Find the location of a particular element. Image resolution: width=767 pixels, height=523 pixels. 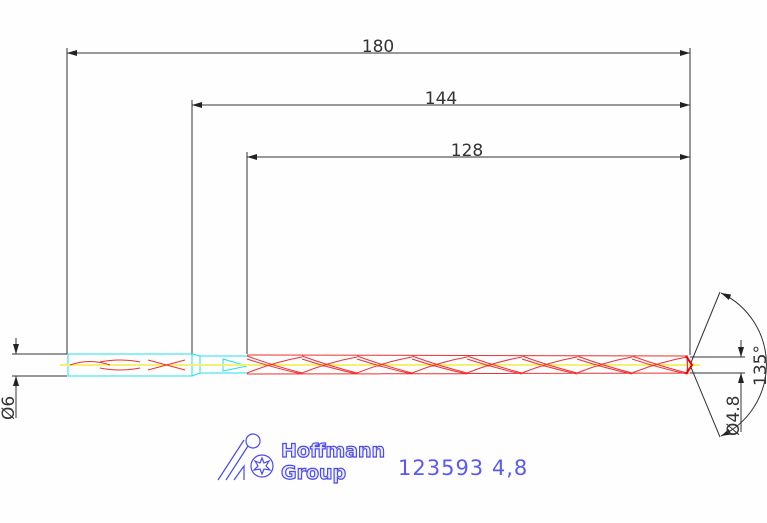

tip-edge-upper is located at coordinates (705, 328).